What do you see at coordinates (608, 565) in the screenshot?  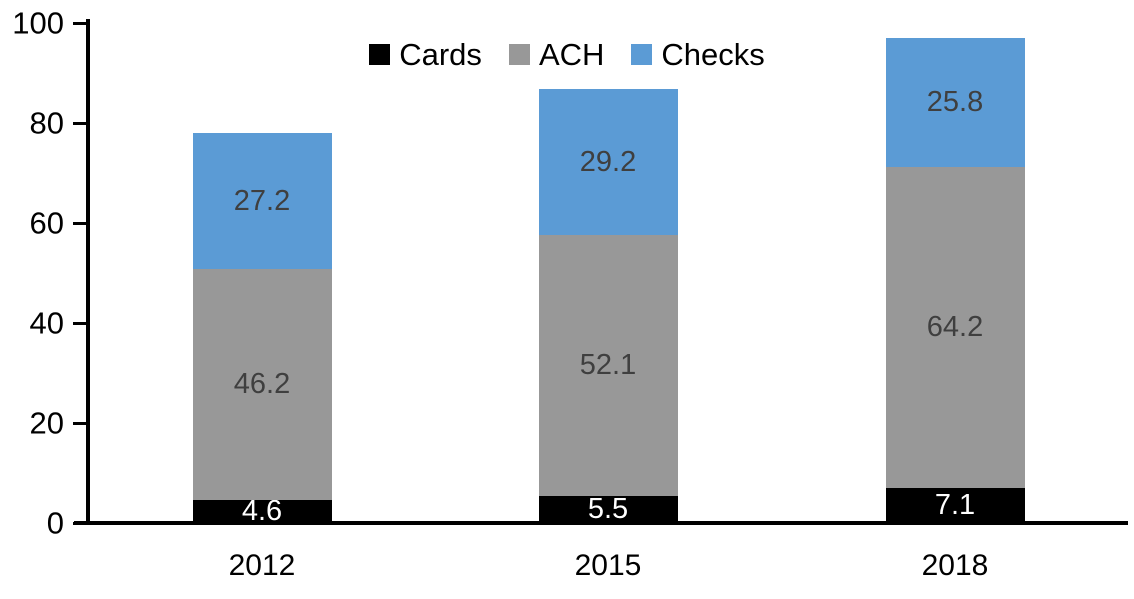 I see `x-axis-label-2015: 2015` at bounding box center [608, 565].